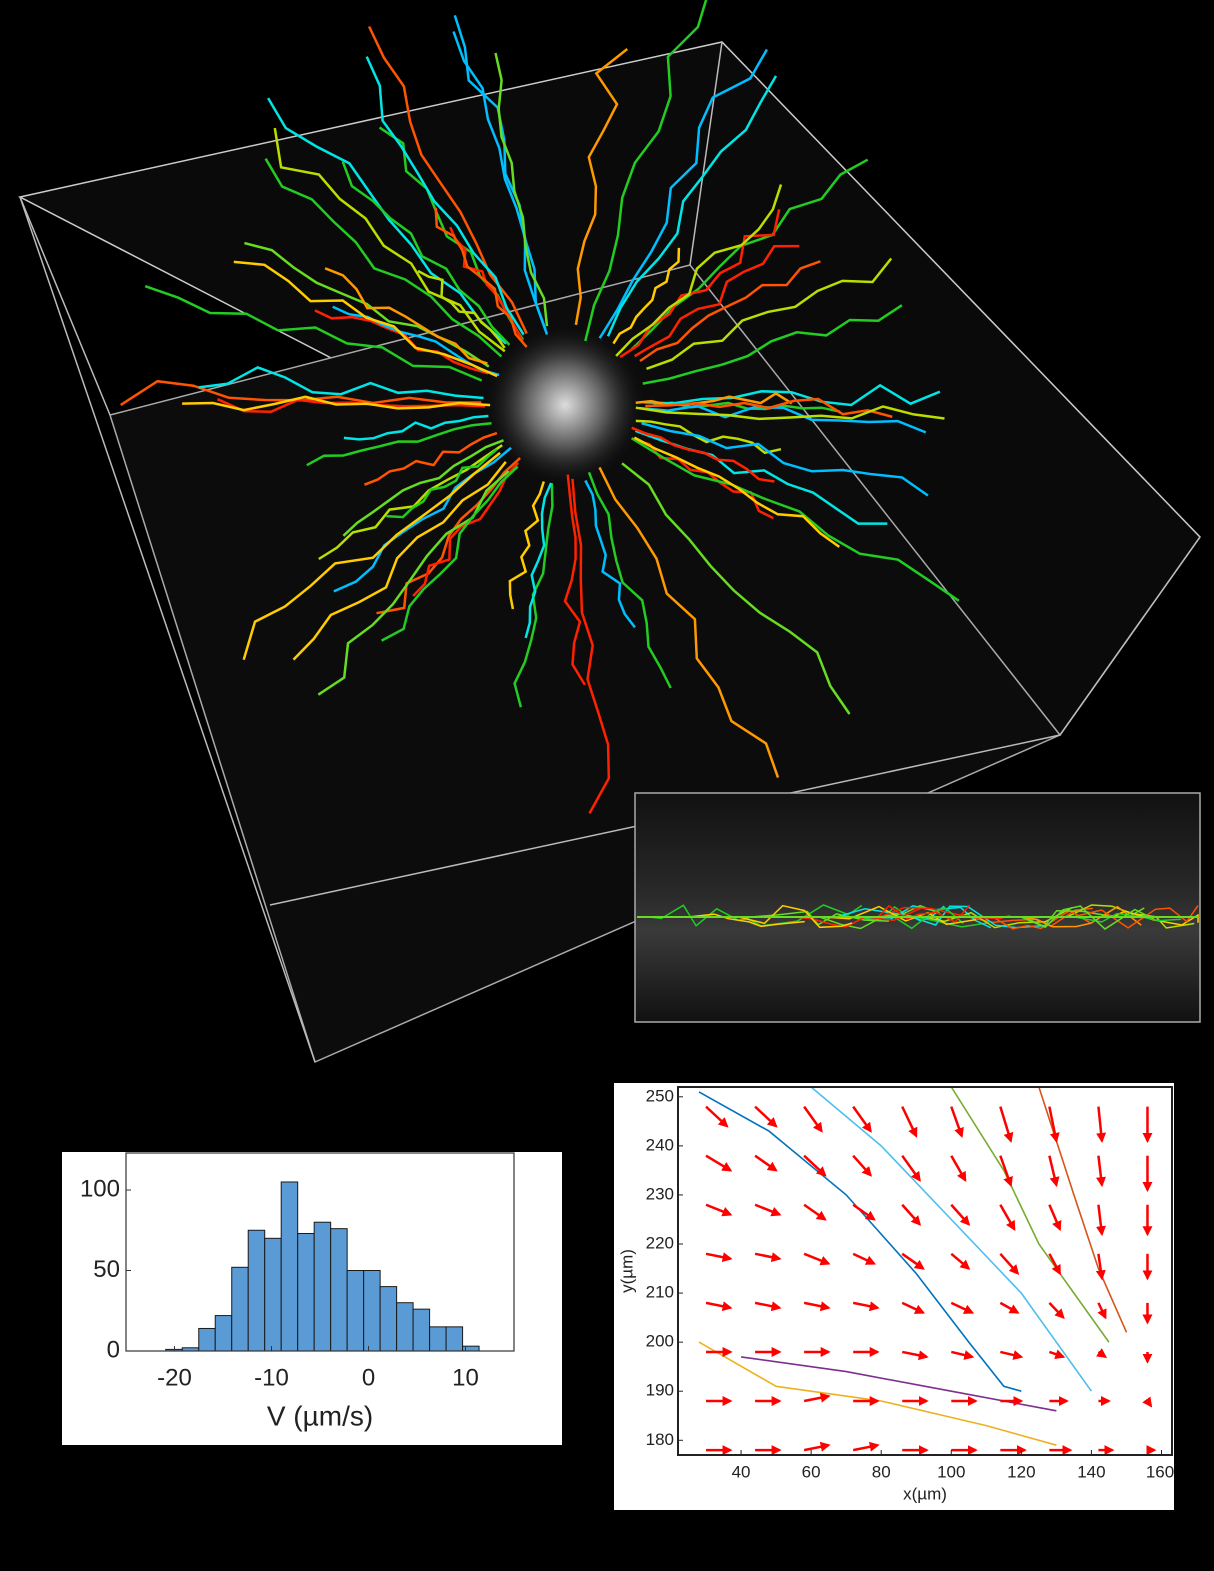 The image size is (1214, 1571). Describe the element at coordinates (1021, 1471) in the screenshot. I see `x-tick-label: 120` at that location.